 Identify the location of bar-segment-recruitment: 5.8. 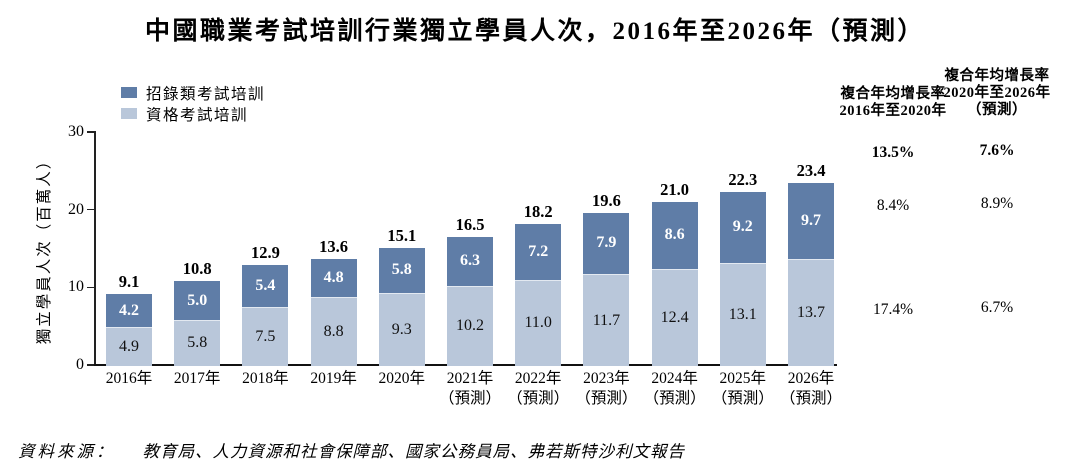
(401, 270).